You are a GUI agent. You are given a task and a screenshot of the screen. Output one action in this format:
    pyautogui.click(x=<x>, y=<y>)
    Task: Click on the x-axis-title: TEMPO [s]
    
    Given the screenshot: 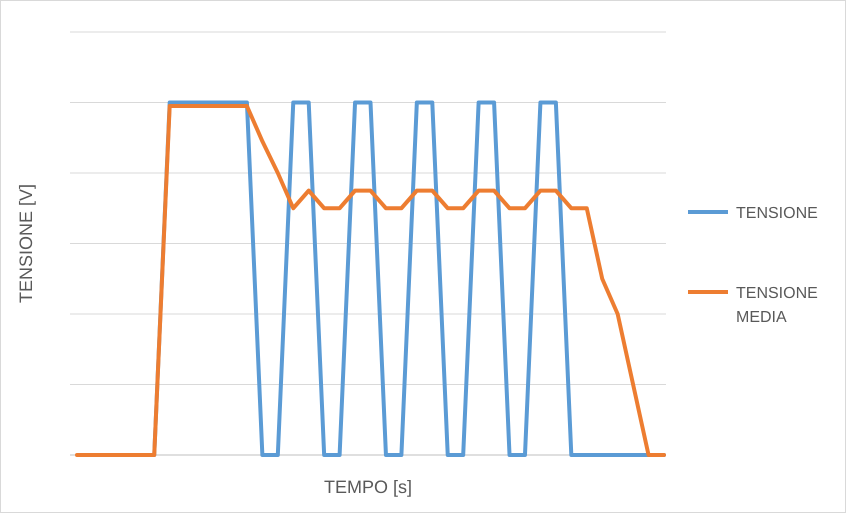 What is the action you would take?
    pyautogui.click(x=368, y=487)
    